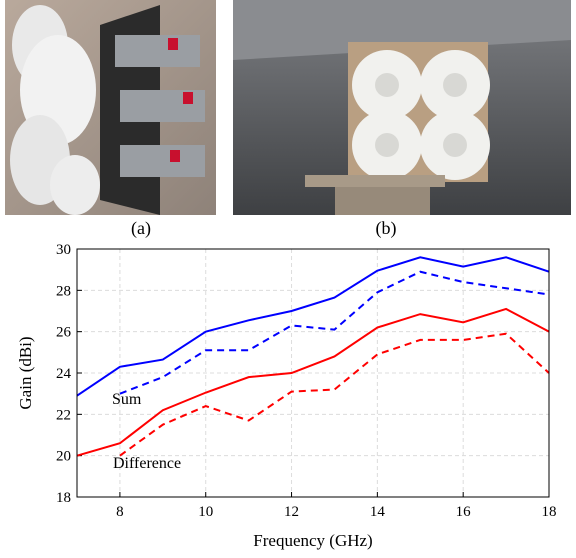 The image size is (576, 558). I want to click on y-tick-label: 20, so click(63, 457).